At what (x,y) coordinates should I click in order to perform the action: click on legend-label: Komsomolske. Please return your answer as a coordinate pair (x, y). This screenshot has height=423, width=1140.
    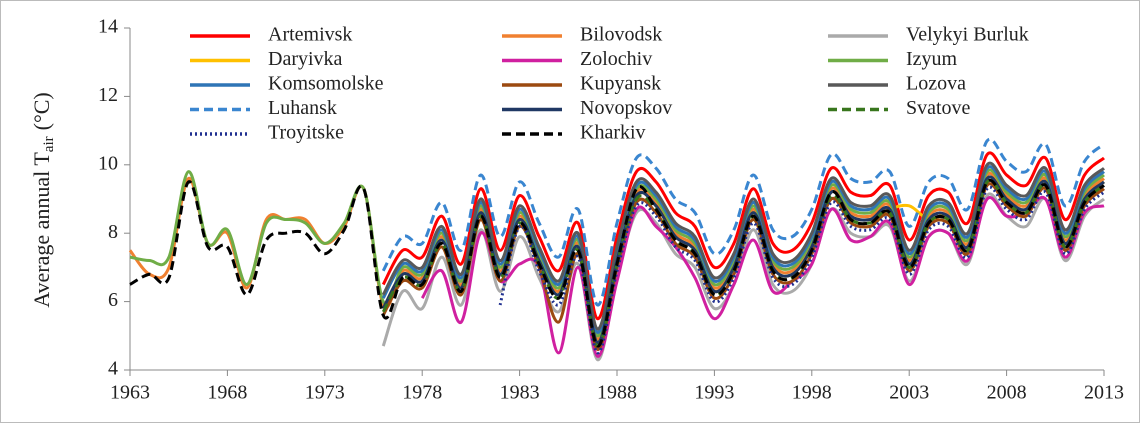
    Looking at the image, I should click on (326, 84).